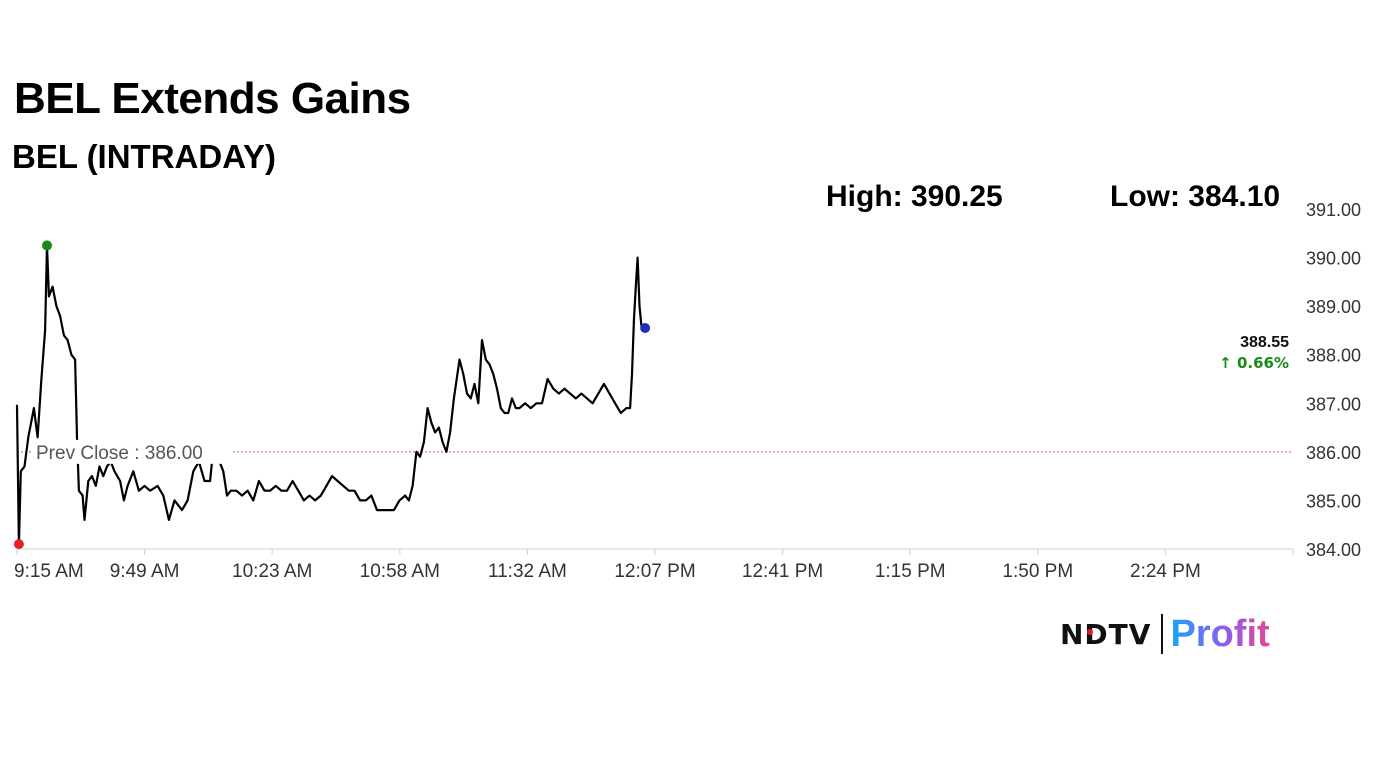 Image resolution: width=1382 pixels, height=777 pixels. I want to click on y-tick-label: 386.00, so click(1333, 453).